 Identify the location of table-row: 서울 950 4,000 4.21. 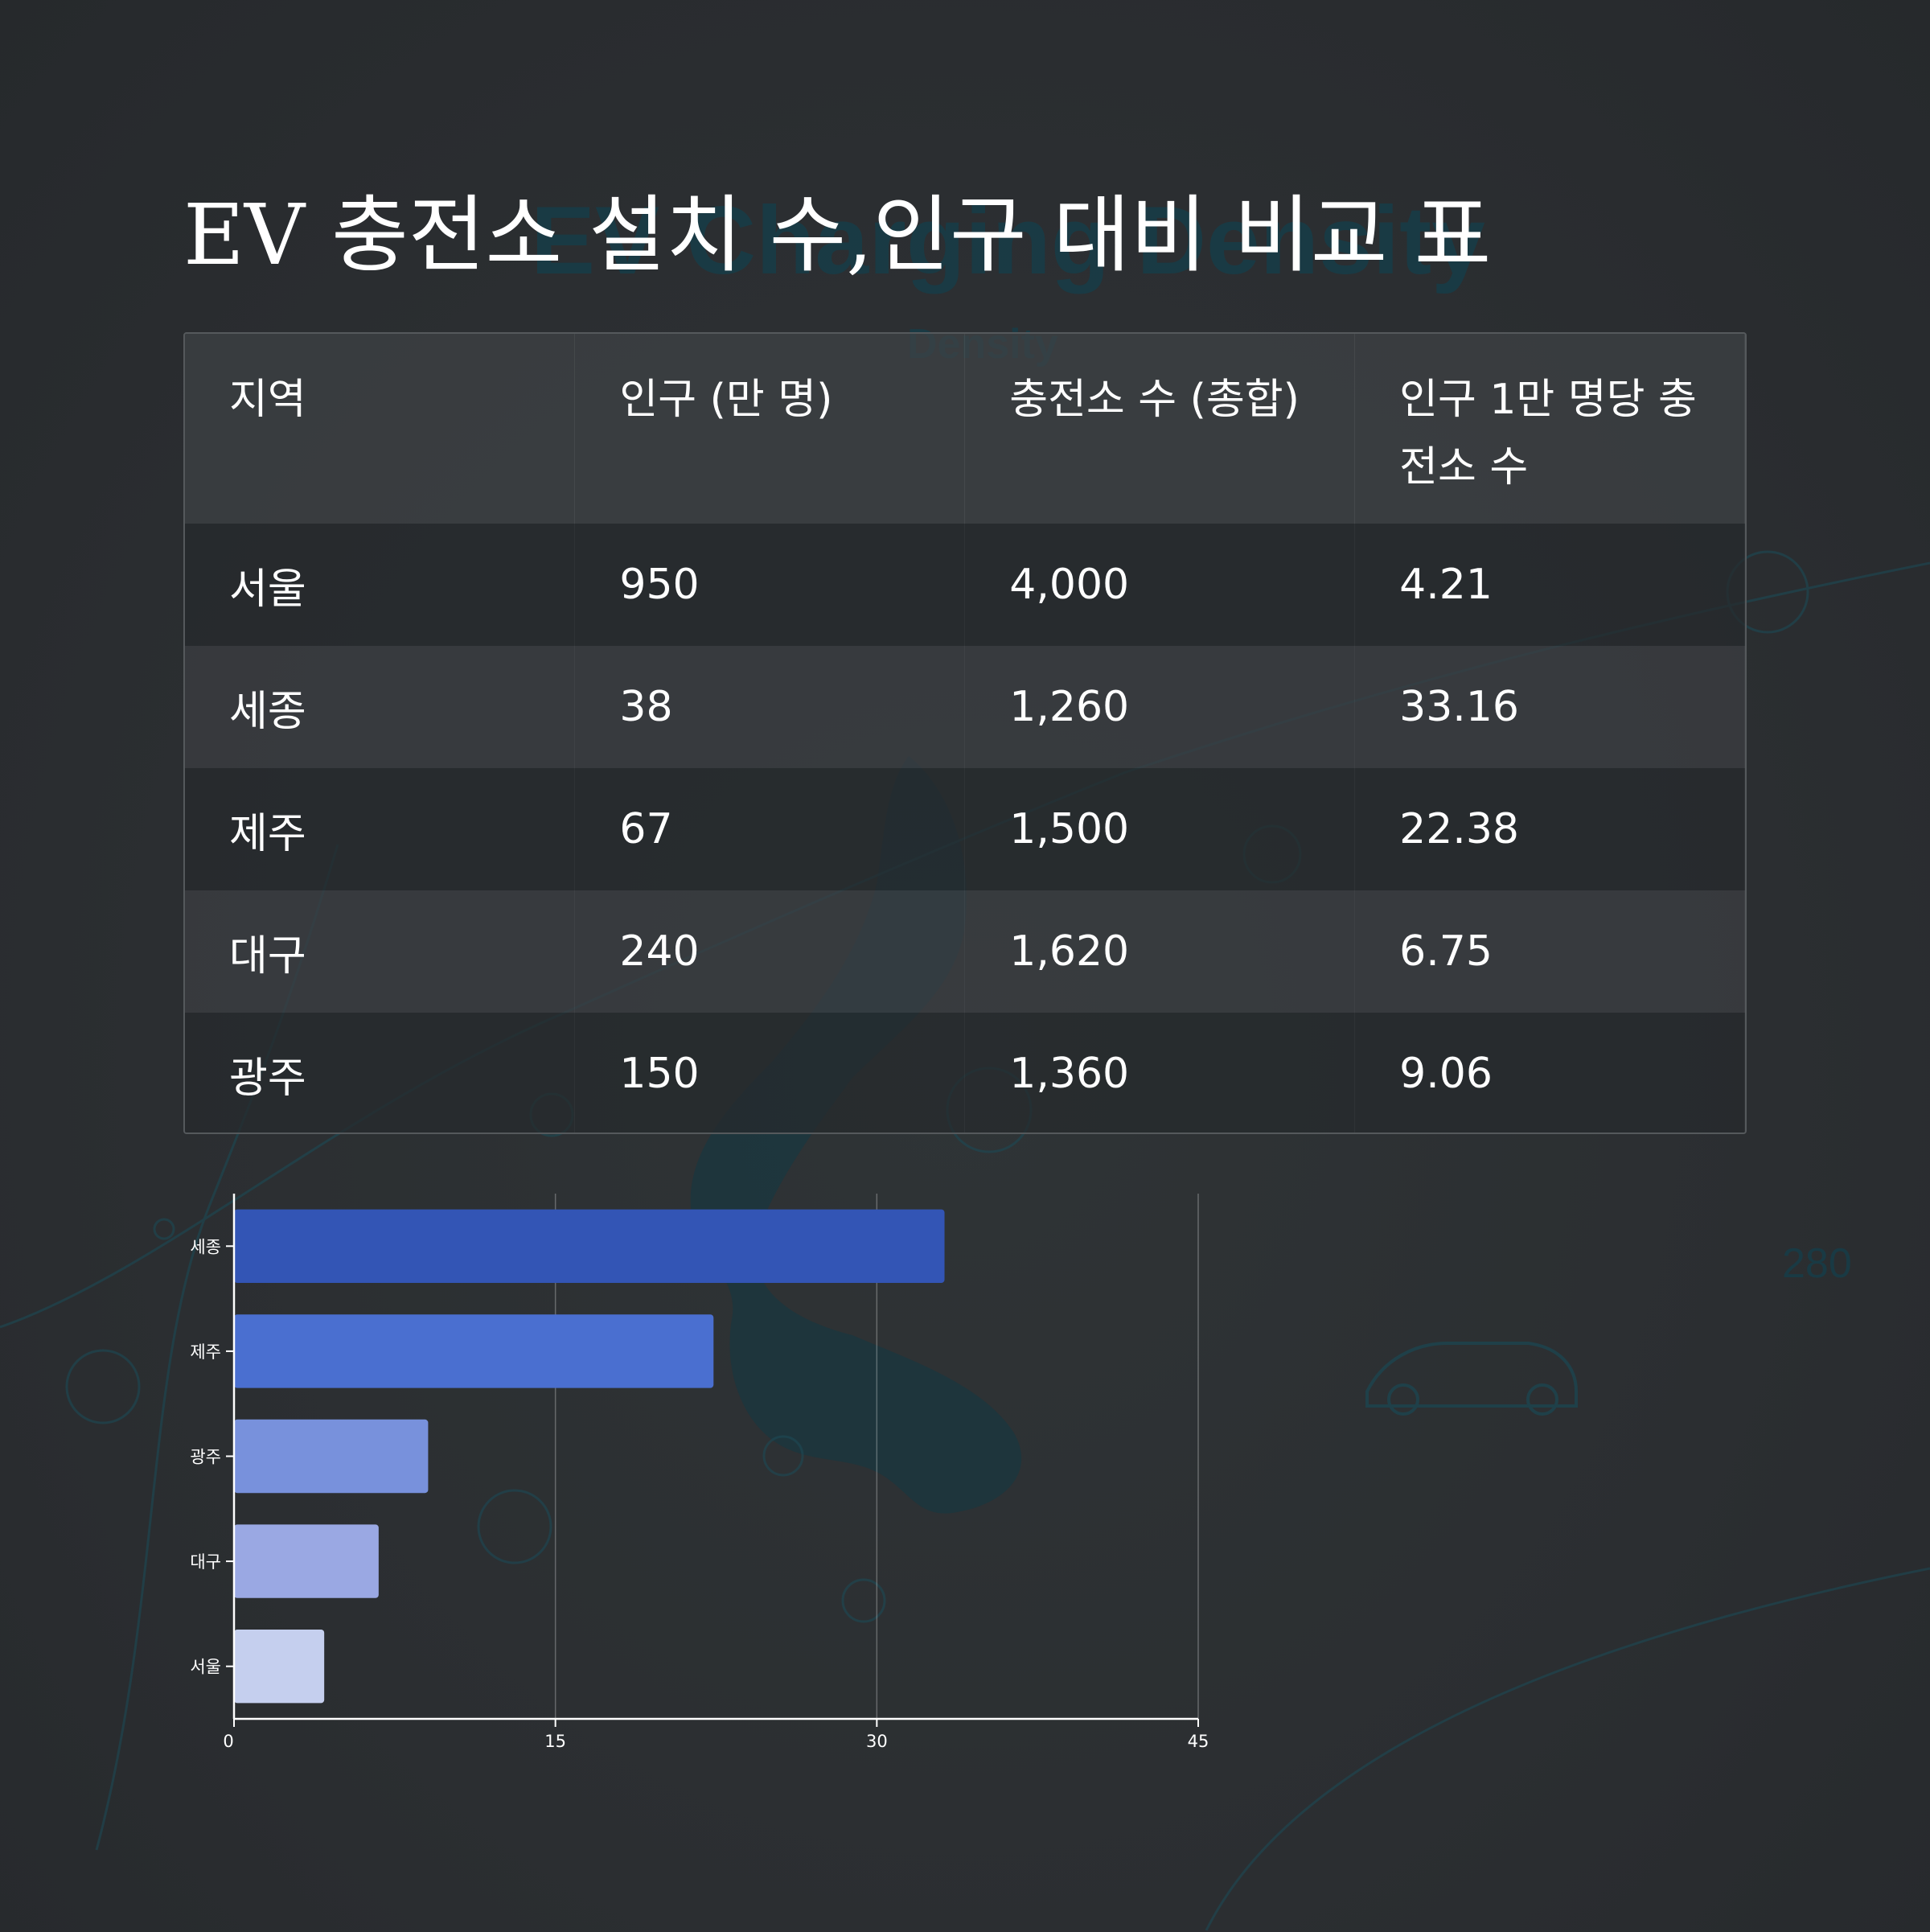
(965, 585).